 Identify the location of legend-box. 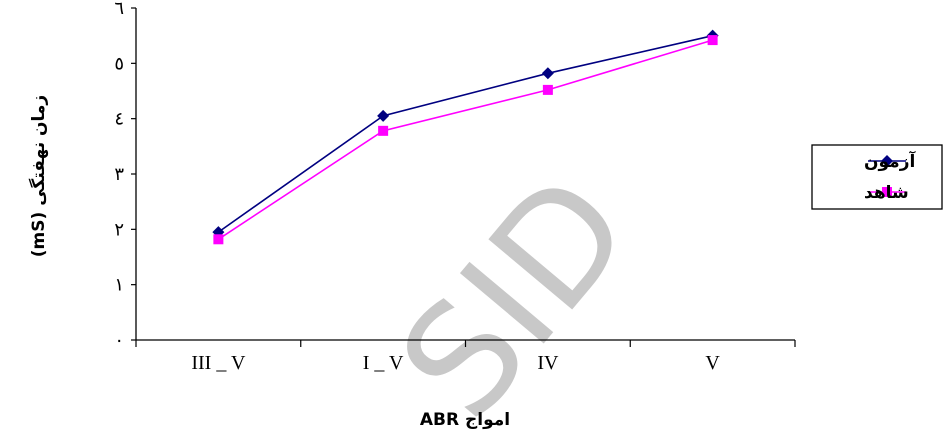
(877, 177).